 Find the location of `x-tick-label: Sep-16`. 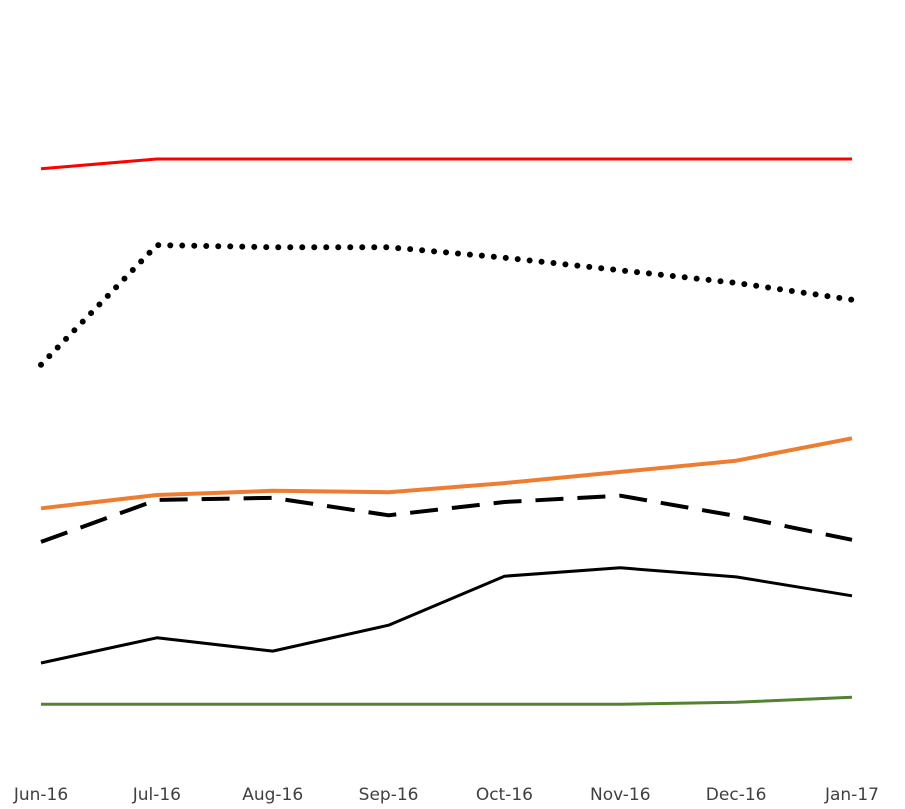

x-tick-label: Sep-16 is located at coordinates (389, 795).